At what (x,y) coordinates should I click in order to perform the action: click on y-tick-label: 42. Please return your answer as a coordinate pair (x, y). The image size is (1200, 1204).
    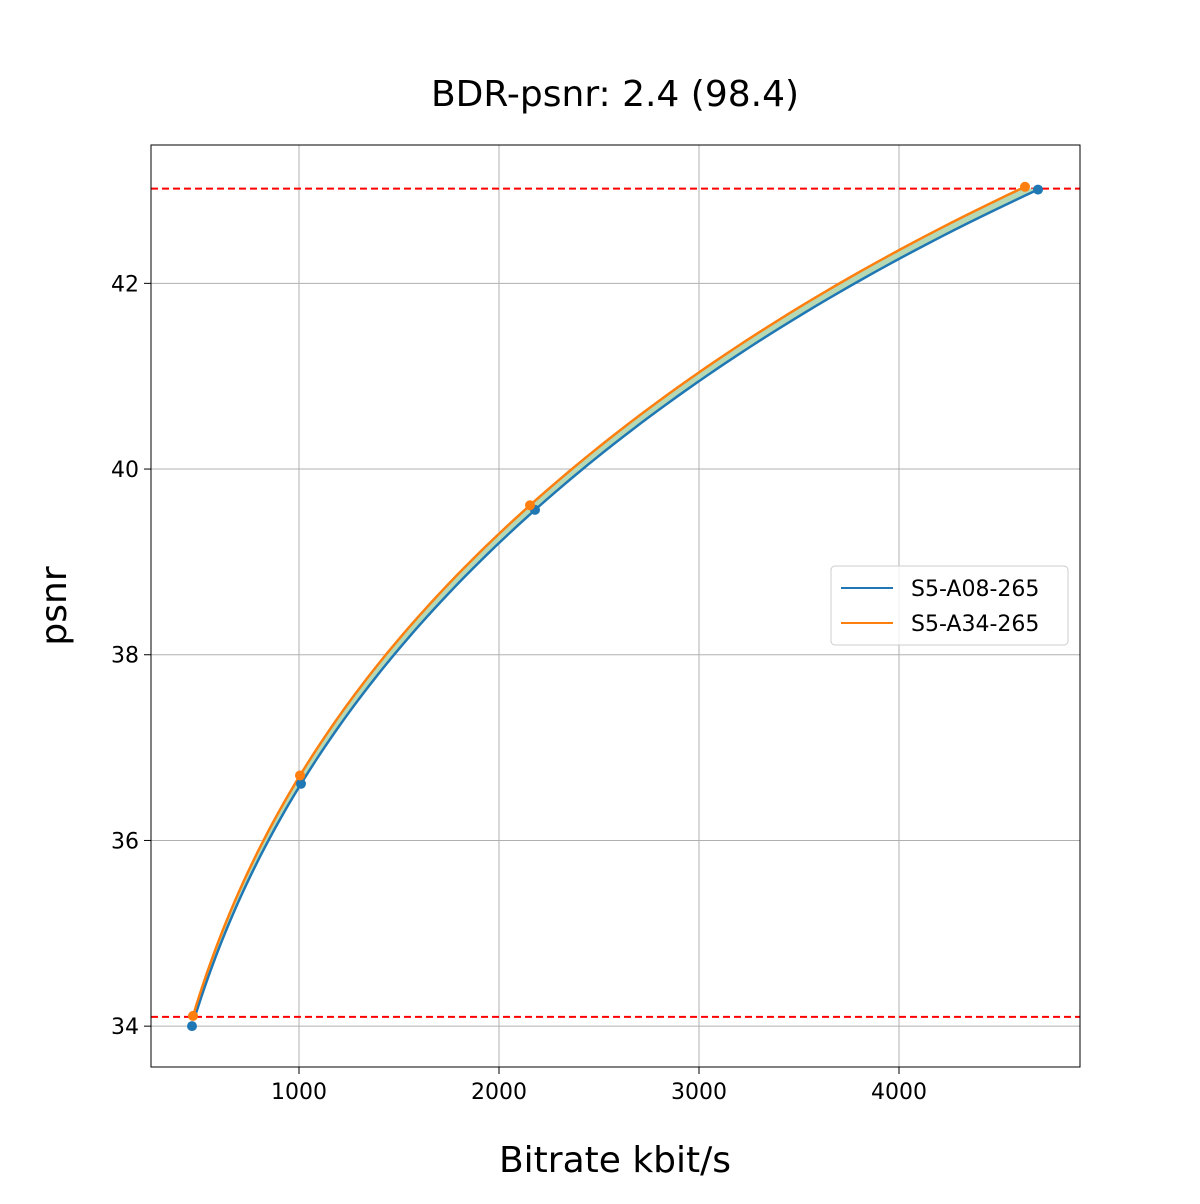
    Looking at the image, I should click on (125, 284).